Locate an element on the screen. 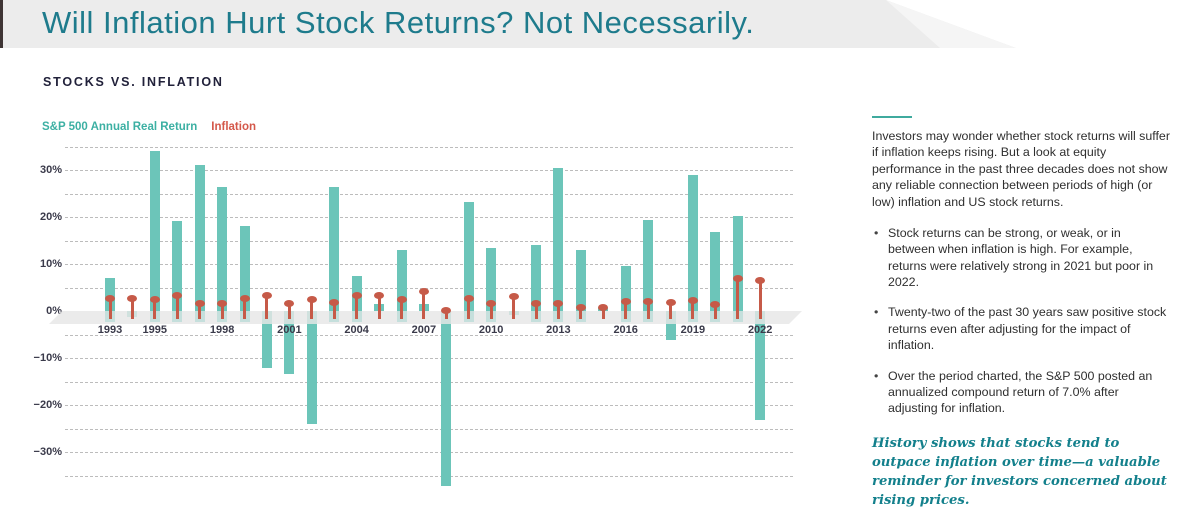 The height and width of the screenshot is (510, 1177). inflation-marker-2020 is located at coordinates (715, 304).